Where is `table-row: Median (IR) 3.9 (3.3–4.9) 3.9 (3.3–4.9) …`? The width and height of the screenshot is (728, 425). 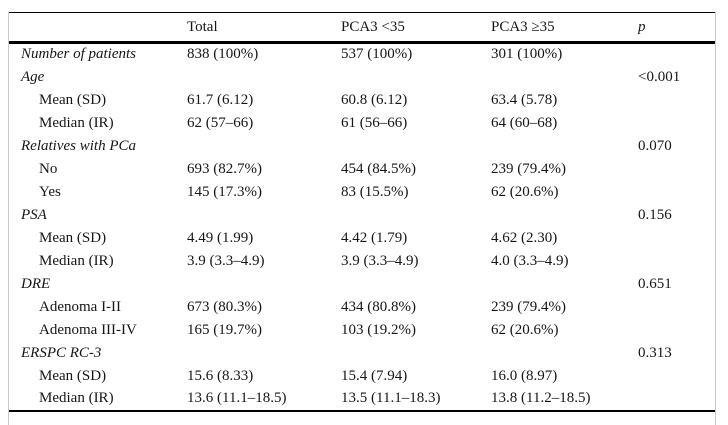
table-row: Median (IR) 3.9 (3.3–4.9) 3.9 (3.3–4.9) … is located at coordinates (362, 261).